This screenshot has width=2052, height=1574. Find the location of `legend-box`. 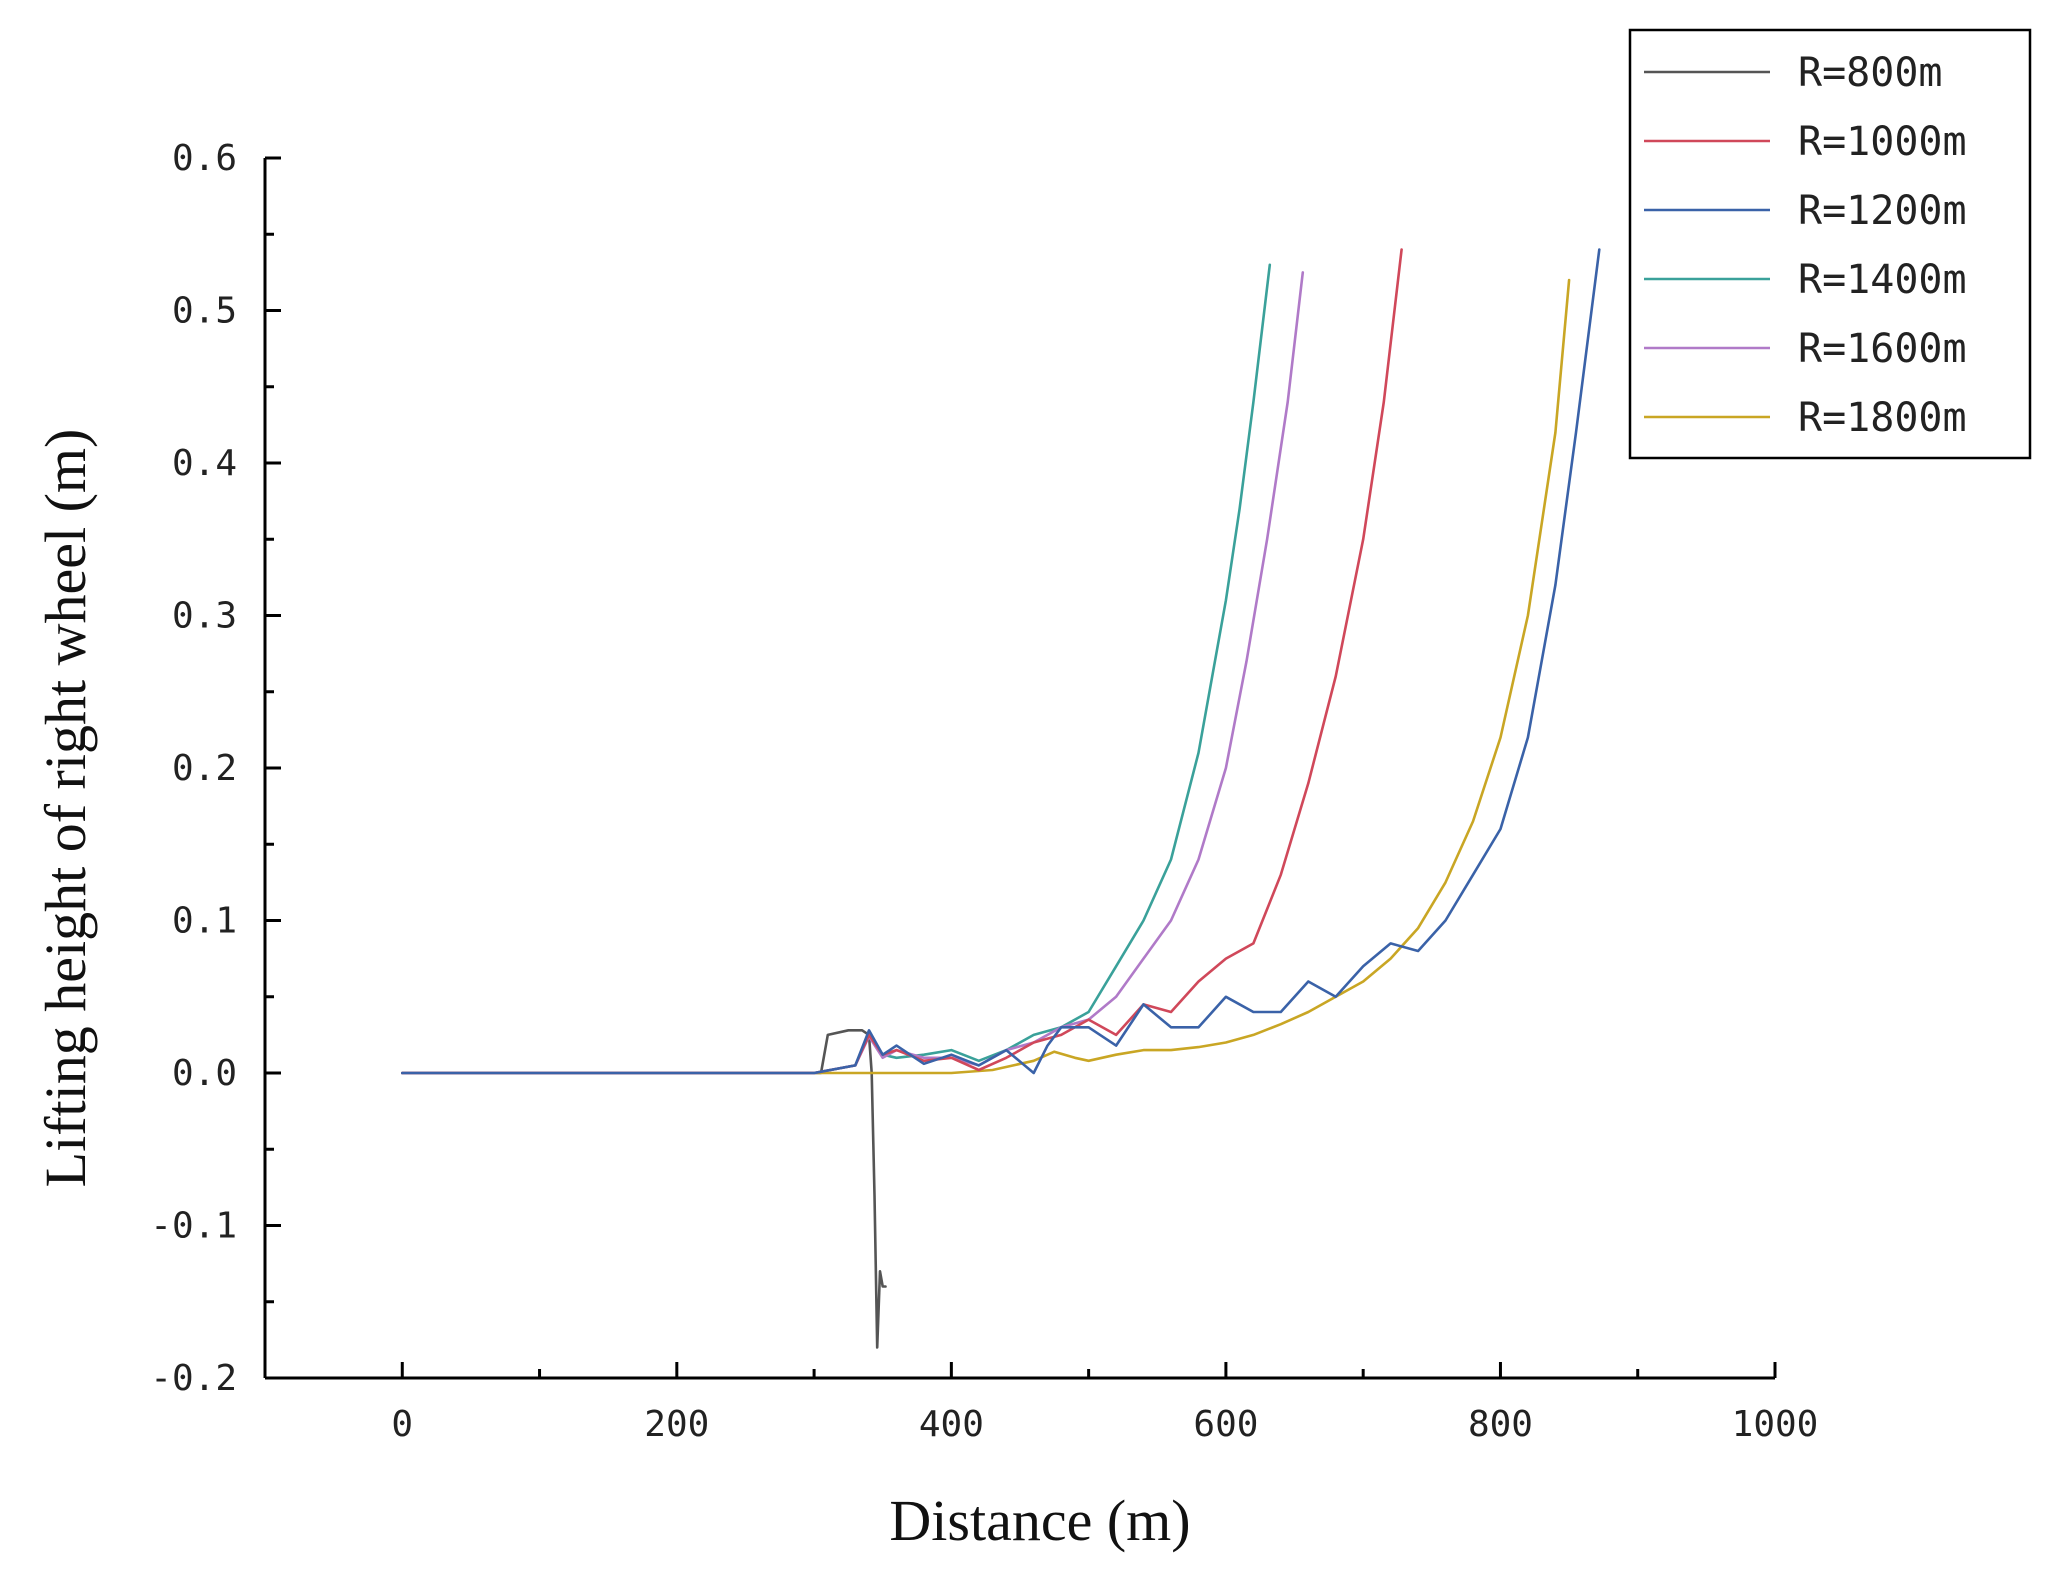

legend-box is located at coordinates (1830, 244).